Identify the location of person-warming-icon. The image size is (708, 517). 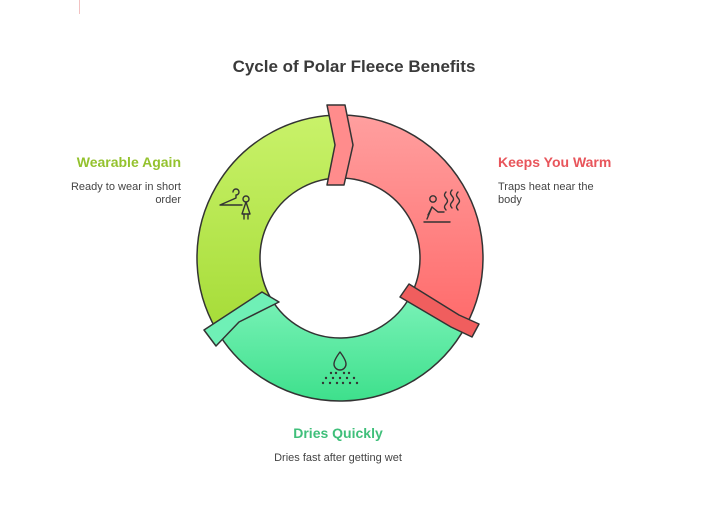
(442, 206).